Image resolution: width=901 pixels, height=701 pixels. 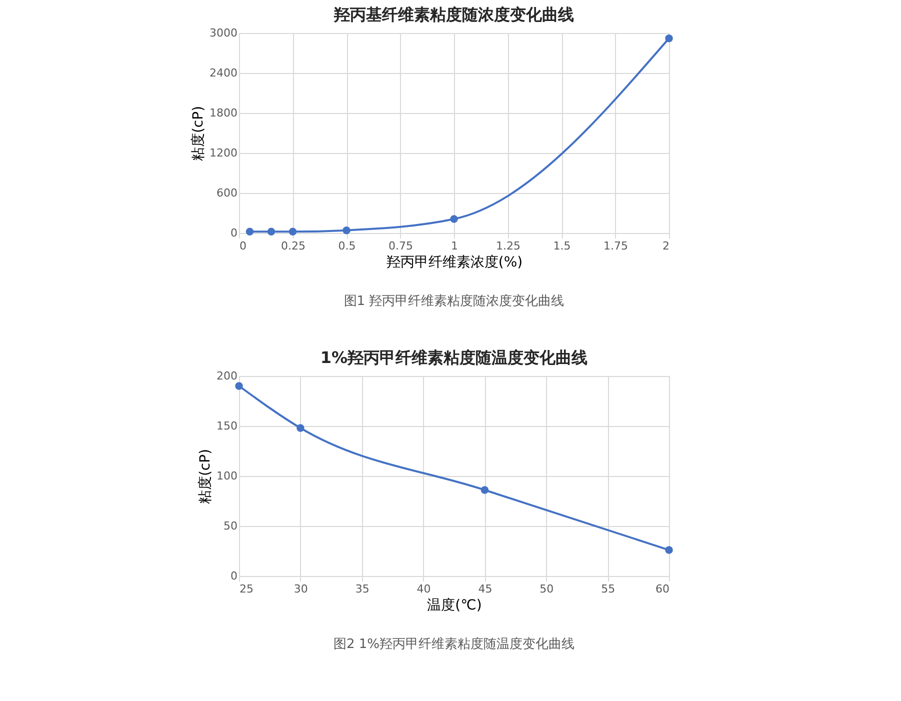 What do you see at coordinates (247, 589) in the screenshot?
I see `x-tick-label: 25` at bounding box center [247, 589].